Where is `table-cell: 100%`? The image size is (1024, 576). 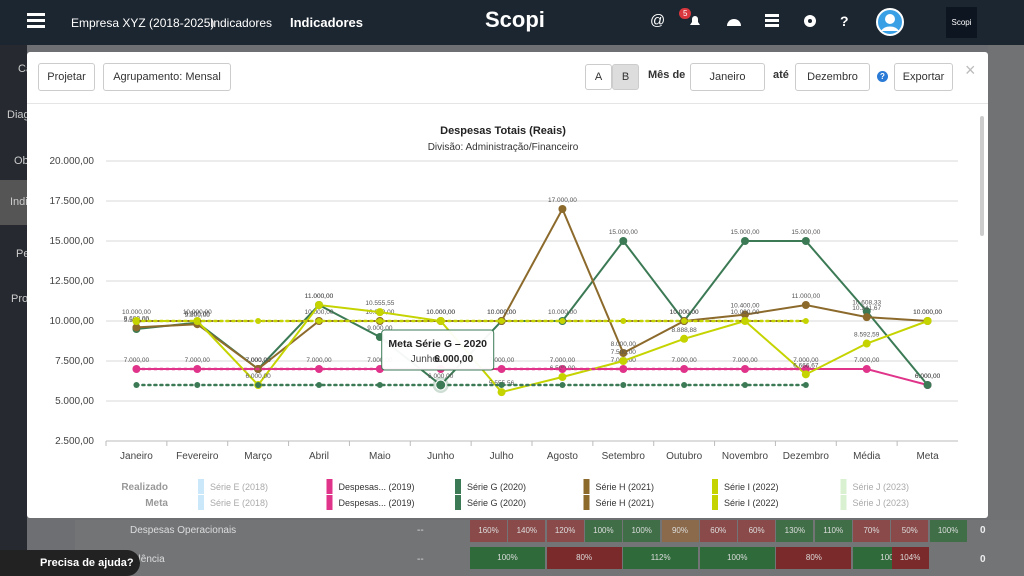
table-cell: 100% is located at coordinates (948, 531).